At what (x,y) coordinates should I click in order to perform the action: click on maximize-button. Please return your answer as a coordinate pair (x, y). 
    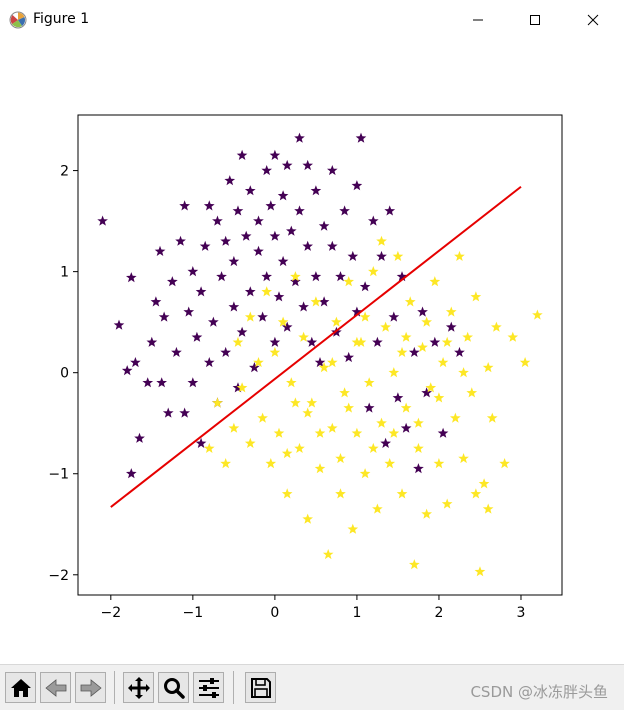
    Looking at the image, I should click on (535, 20).